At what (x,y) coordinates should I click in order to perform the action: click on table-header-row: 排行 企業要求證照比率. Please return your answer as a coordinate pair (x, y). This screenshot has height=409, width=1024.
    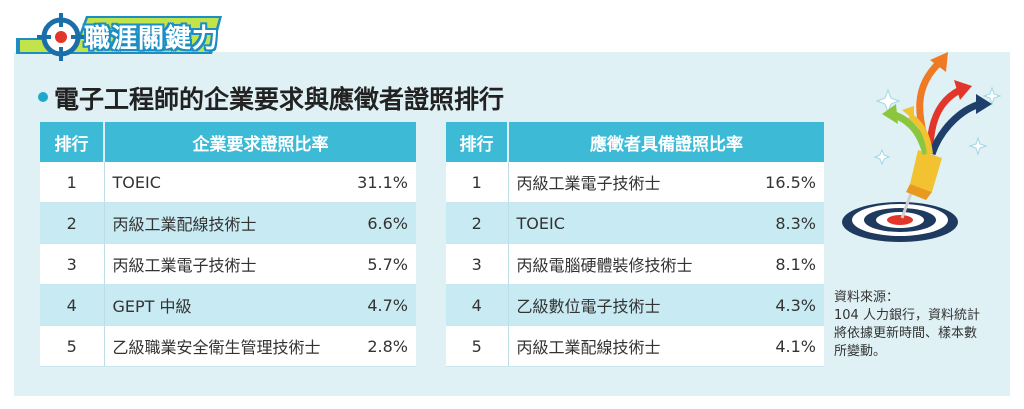
    Looking at the image, I should click on (228, 142).